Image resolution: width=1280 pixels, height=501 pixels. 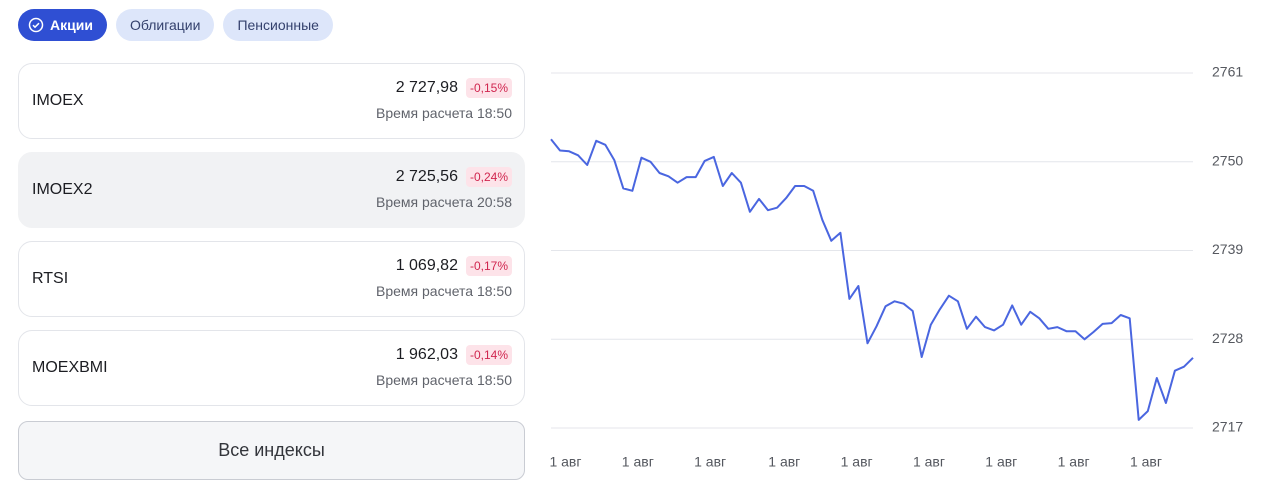 I want to click on y-tick-label: 2717, so click(x=1227, y=427).